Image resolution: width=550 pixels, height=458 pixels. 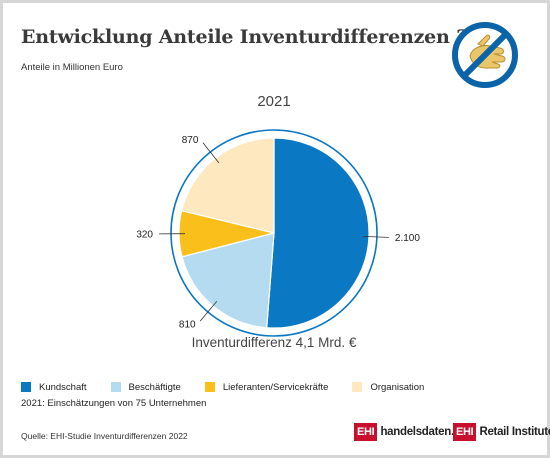 I want to click on ehi-logo-text: Retail Institute®, so click(x=514, y=432).